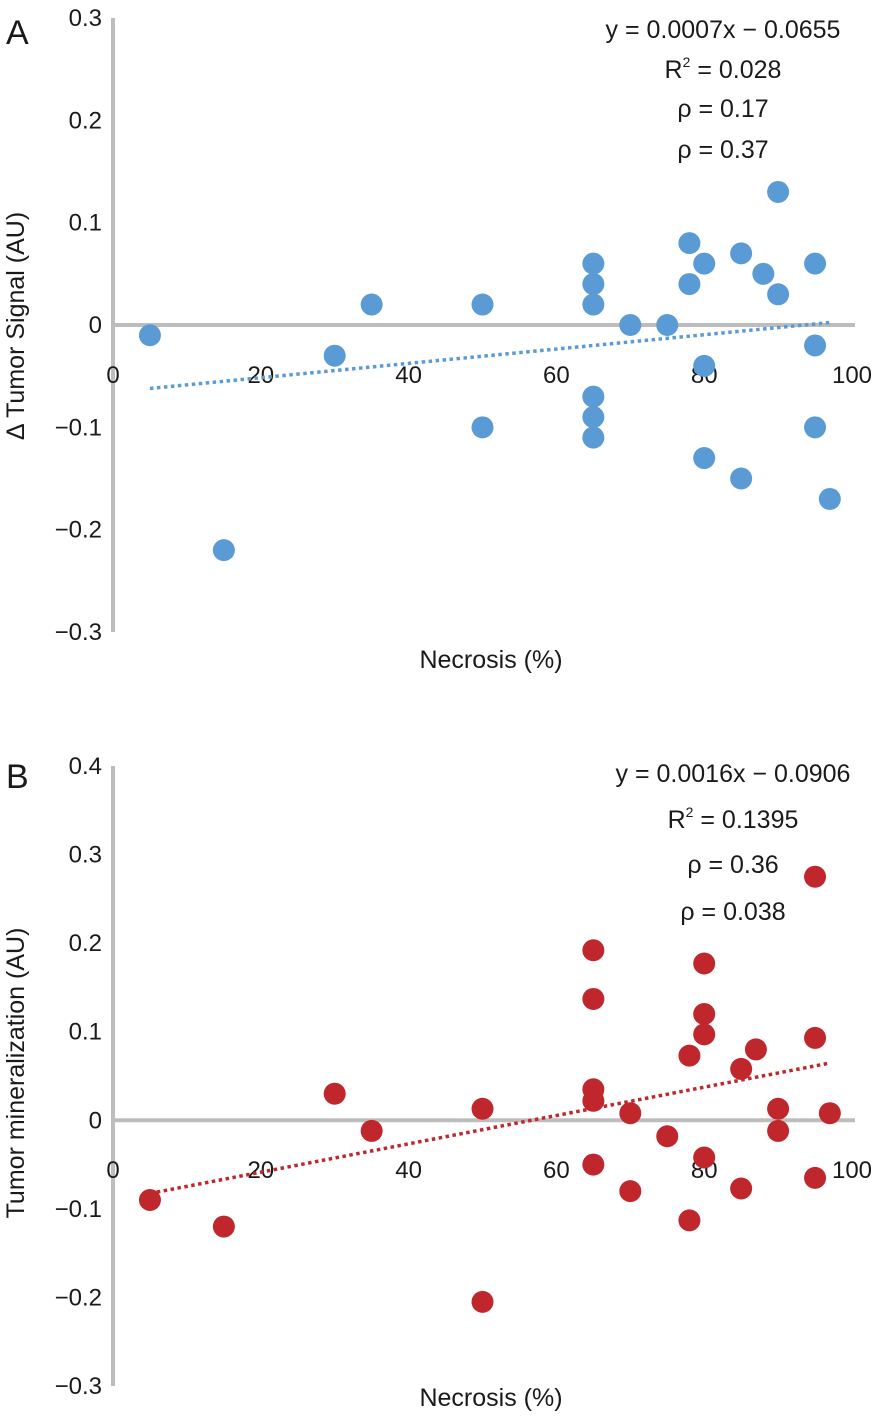  What do you see at coordinates (732, 865) in the screenshot?
I see `panel-b-rho-1: ρ = 0.36` at bounding box center [732, 865].